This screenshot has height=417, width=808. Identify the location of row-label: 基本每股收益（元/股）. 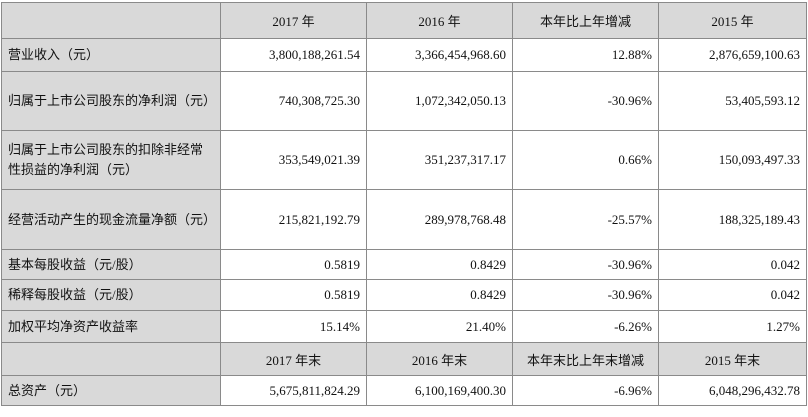
(111, 264).